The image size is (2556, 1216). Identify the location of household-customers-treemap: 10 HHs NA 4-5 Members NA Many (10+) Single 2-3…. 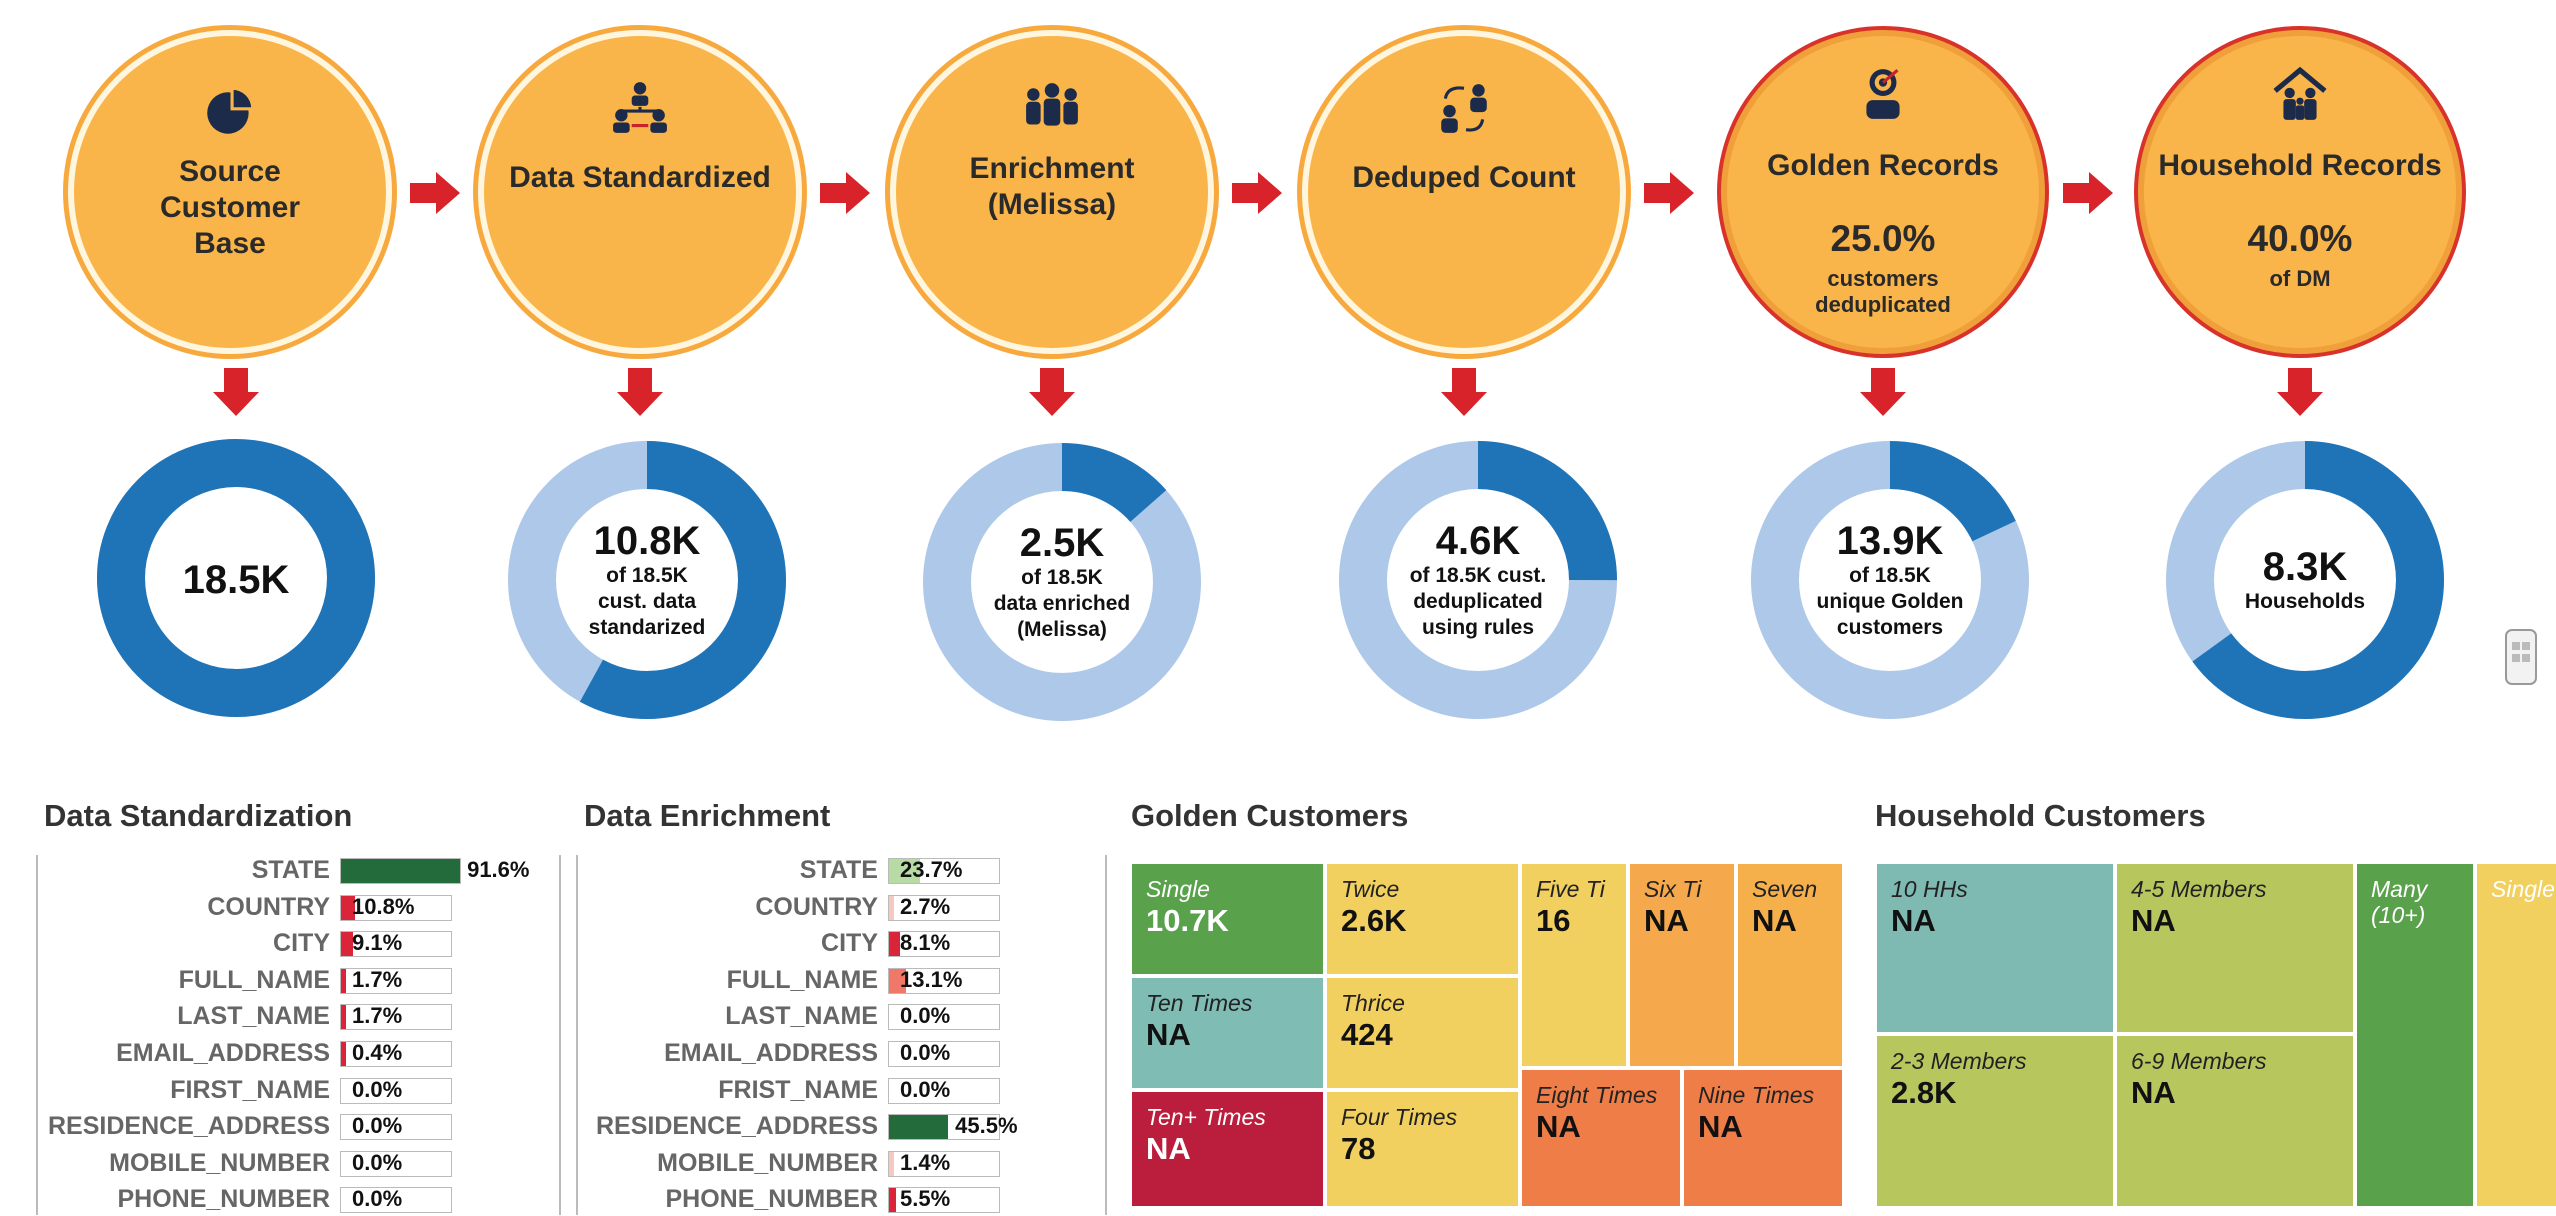
(2215, 1035).